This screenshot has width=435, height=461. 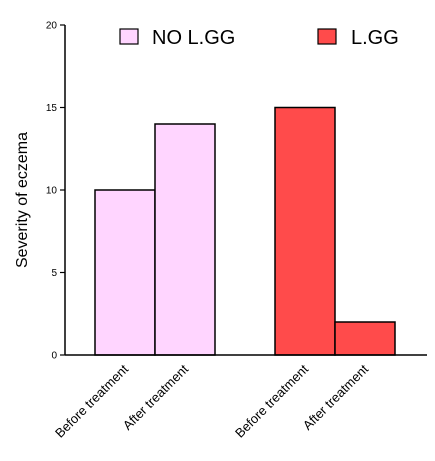 I want to click on category-label-1-1: Before treatment, so click(x=91, y=400).